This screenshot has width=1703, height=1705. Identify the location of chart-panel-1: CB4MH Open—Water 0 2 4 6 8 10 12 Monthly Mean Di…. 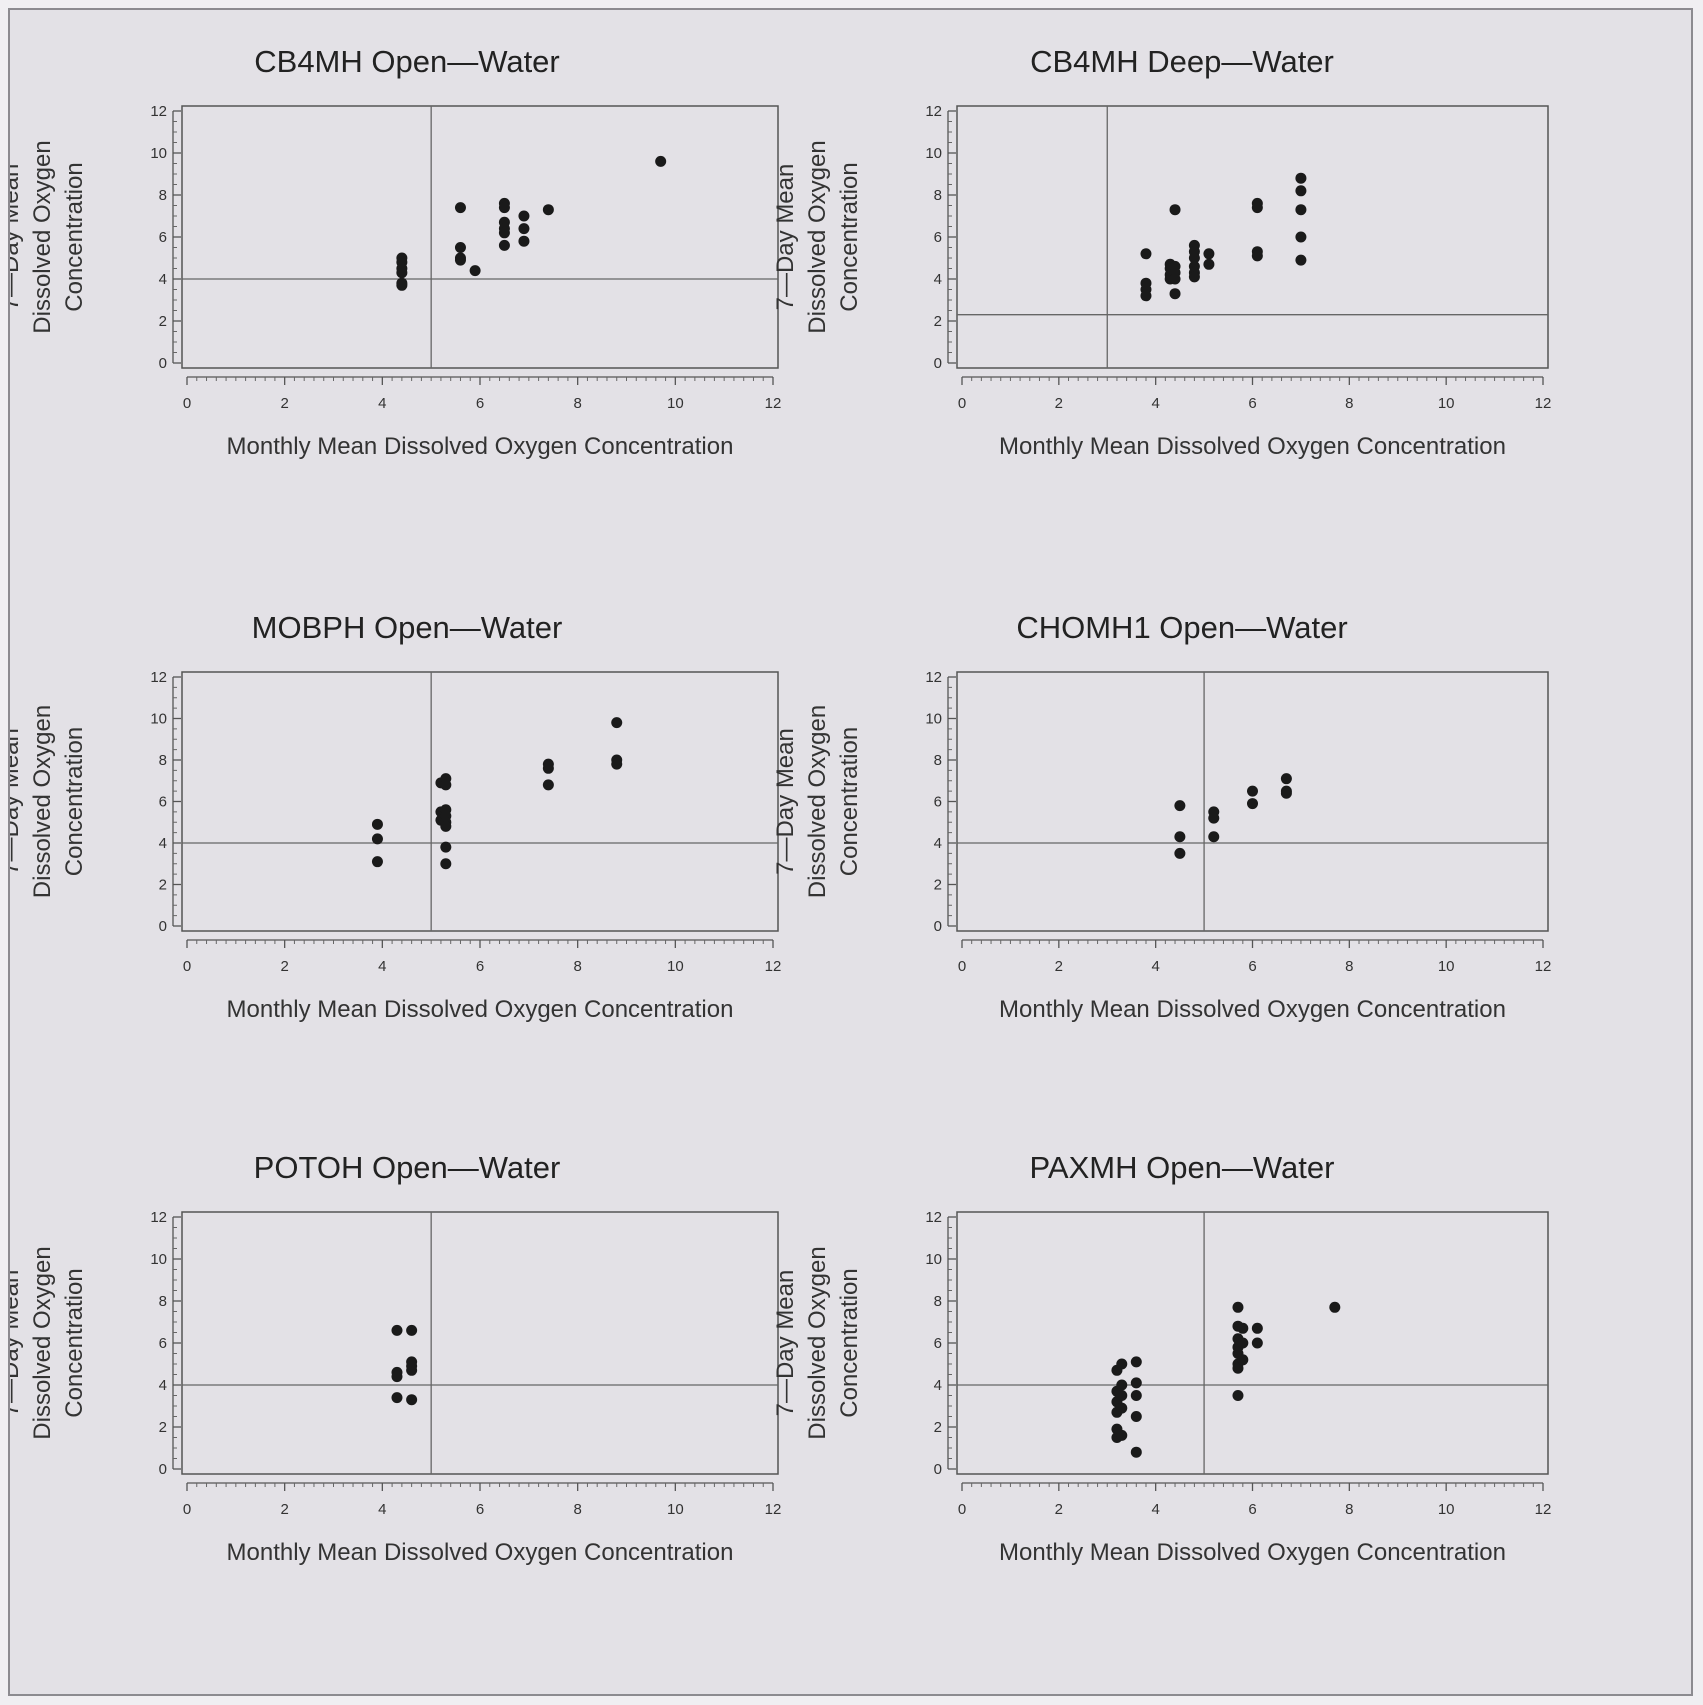
(395, 252).